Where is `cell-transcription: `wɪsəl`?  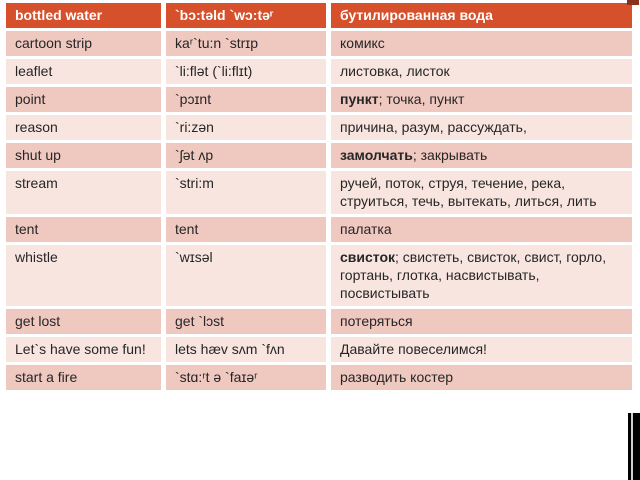
cell-transcription: `wɪsəl is located at coordinates (246, 275).